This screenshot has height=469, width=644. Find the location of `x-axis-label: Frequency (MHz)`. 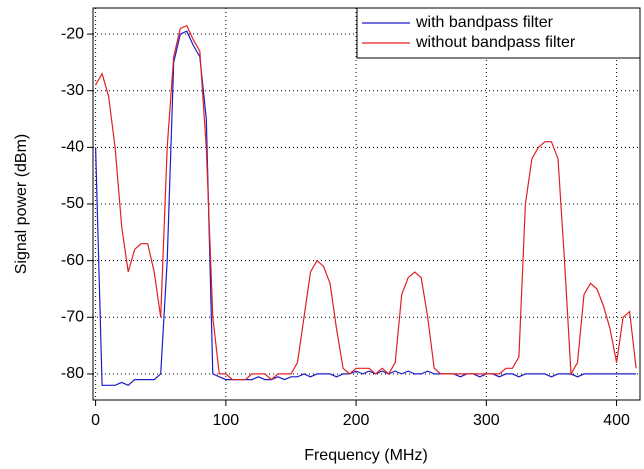

x-axis-label: Frequency (MHz) is located at coordinates (366, 455).